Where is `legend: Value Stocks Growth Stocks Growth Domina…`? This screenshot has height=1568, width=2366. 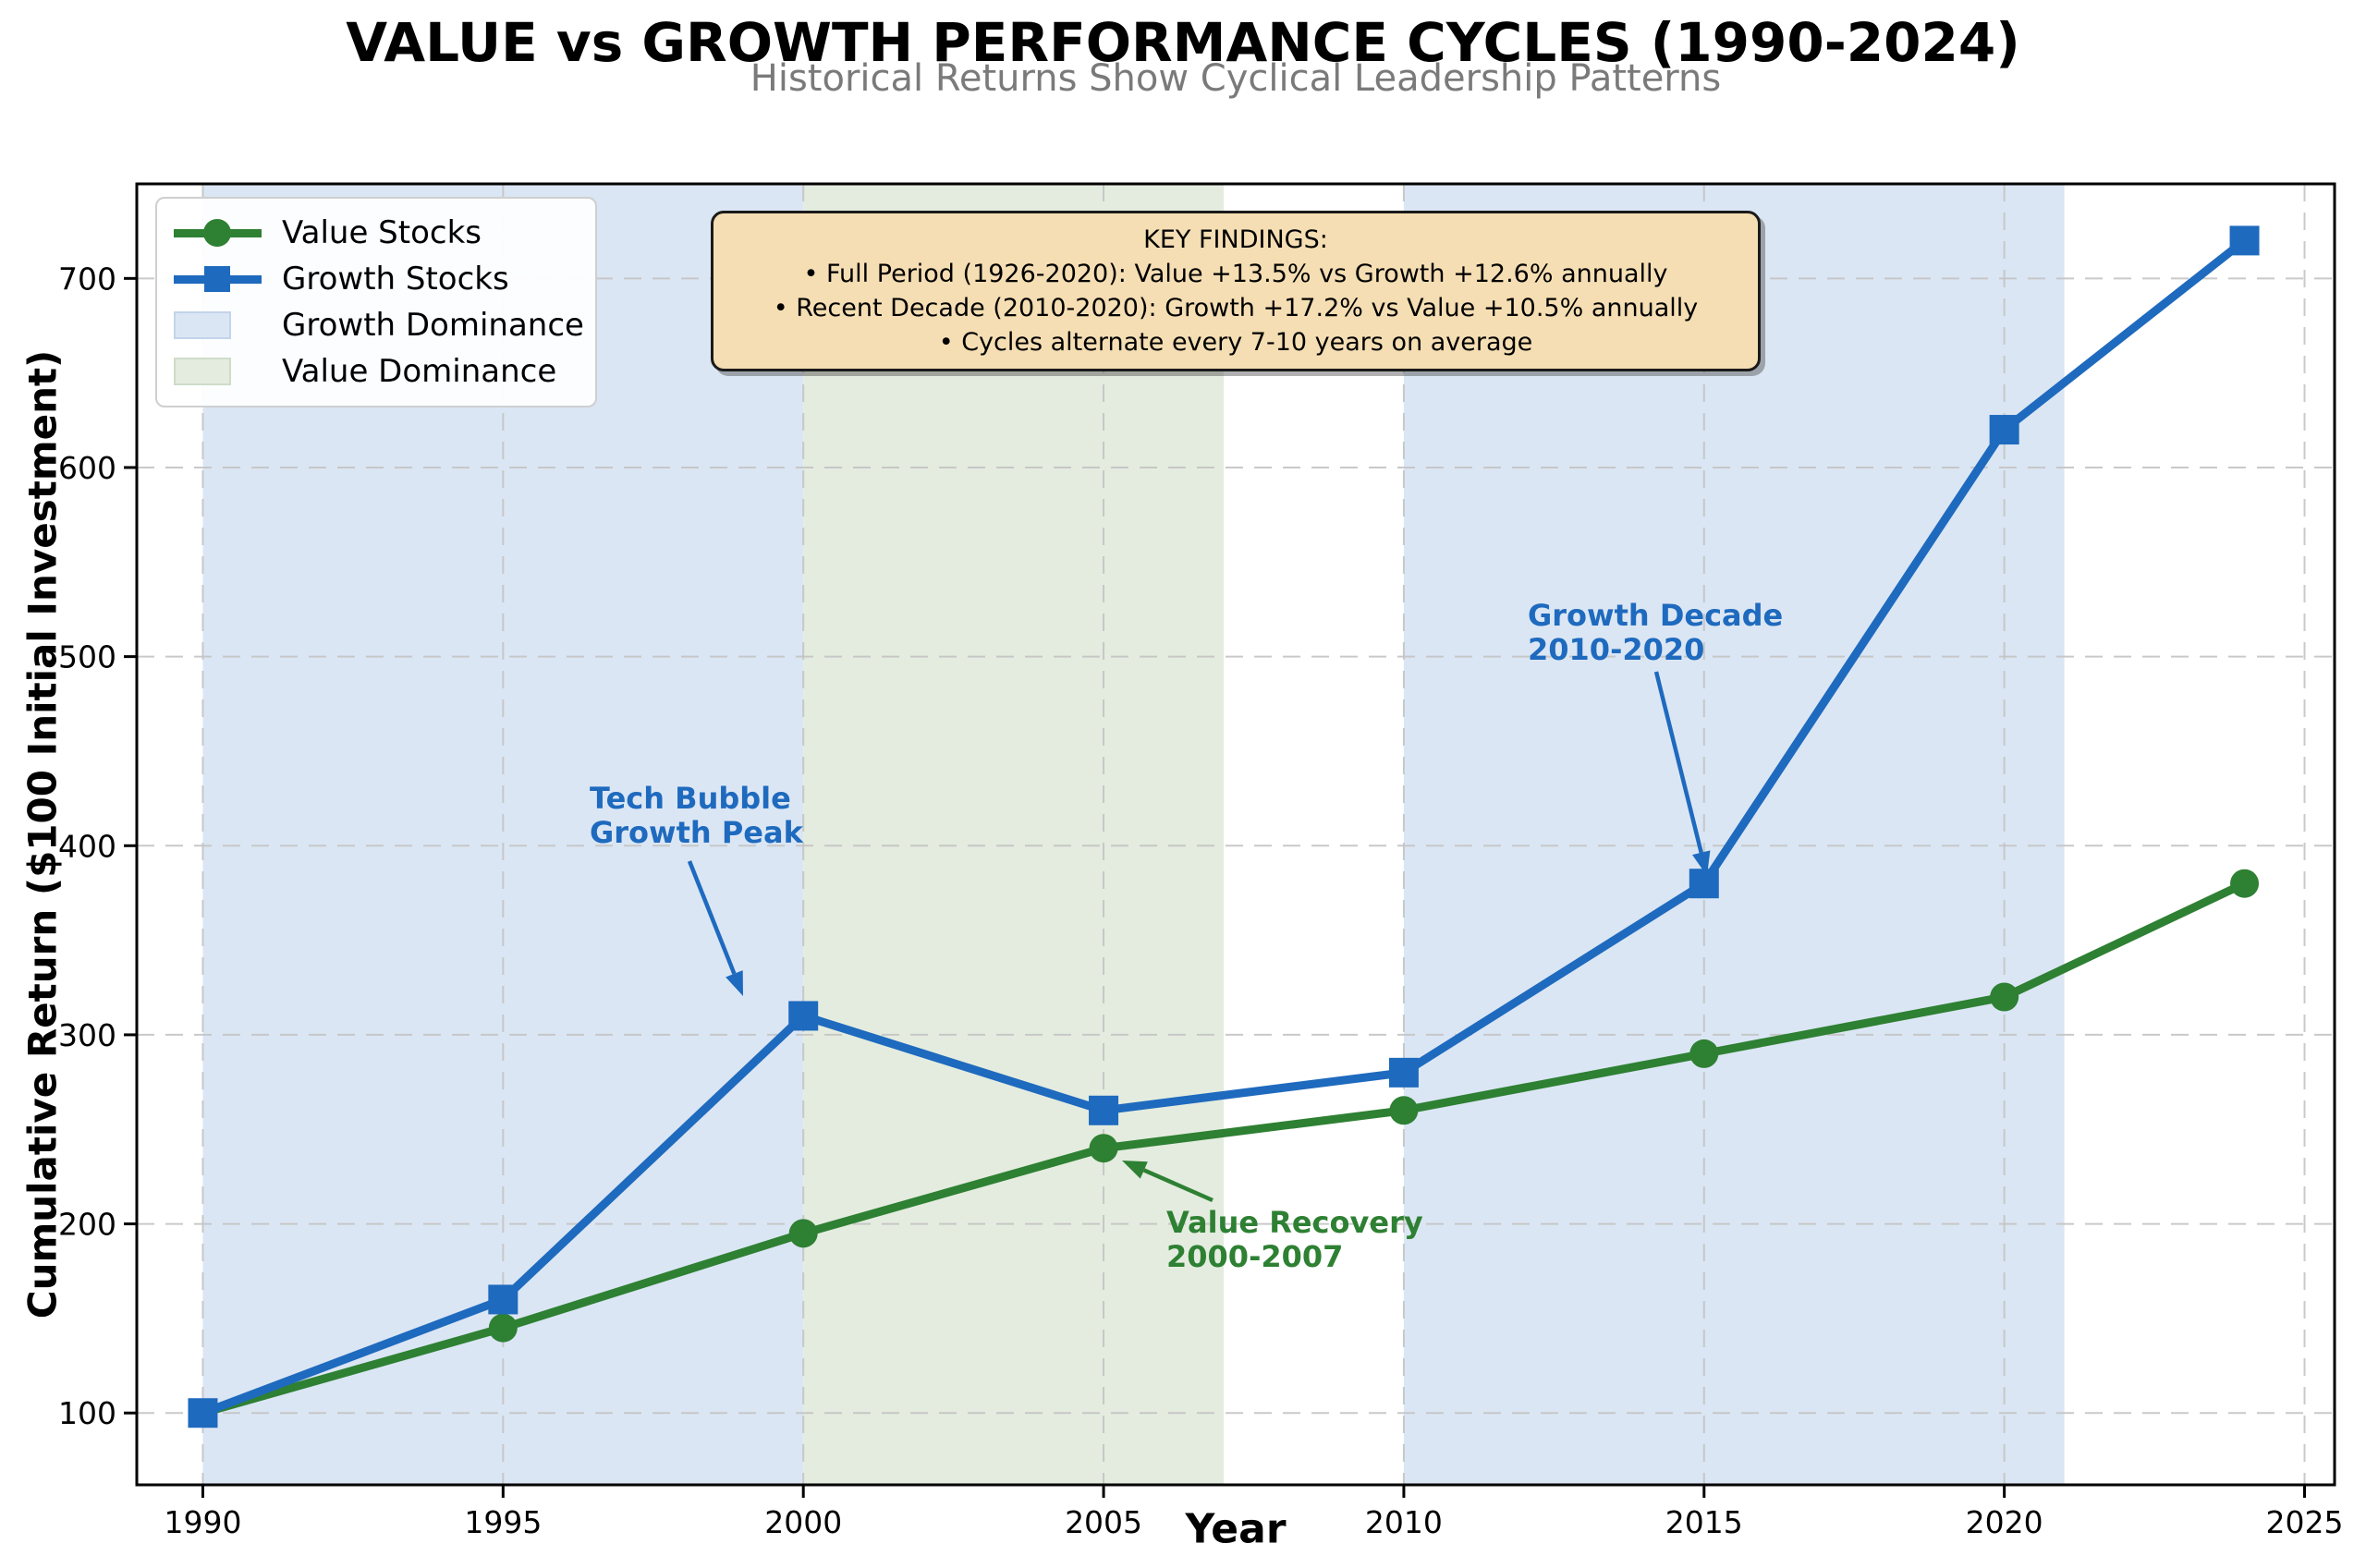 legend: Value Stocks Growth Stocks Growth Domina… is located at coordinates (376, 302).